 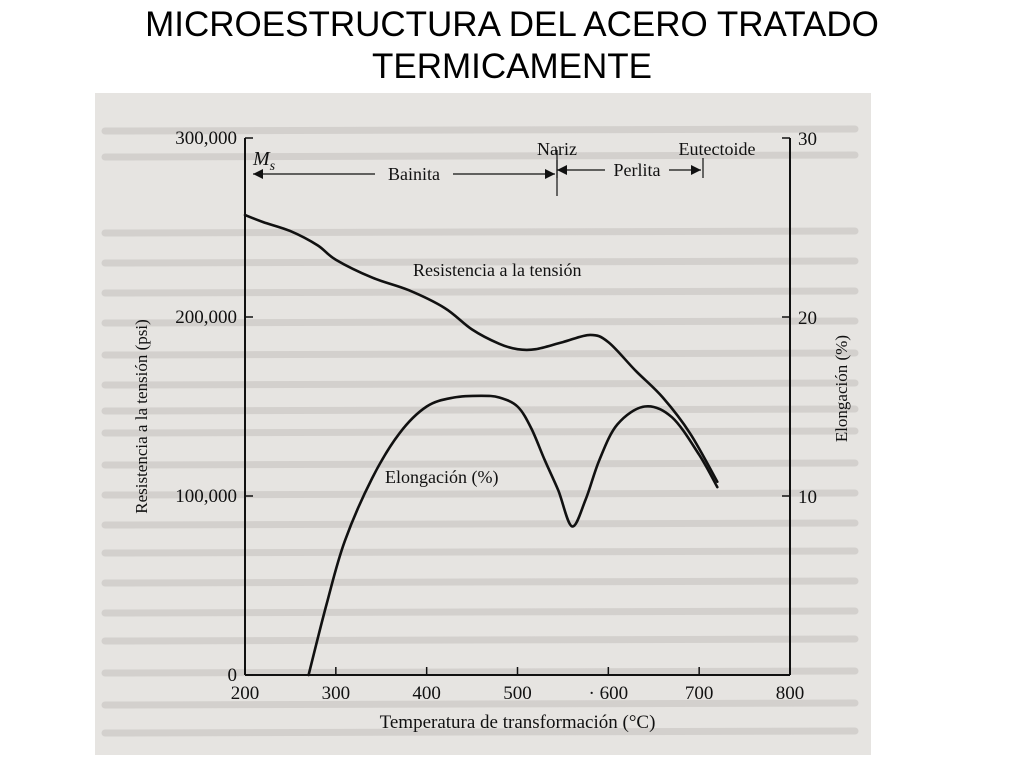 What do you see at coordinates (807, 139) in the screenshot?
I see `y2-tick-label-3: 30` at bounding box center [807, 139].